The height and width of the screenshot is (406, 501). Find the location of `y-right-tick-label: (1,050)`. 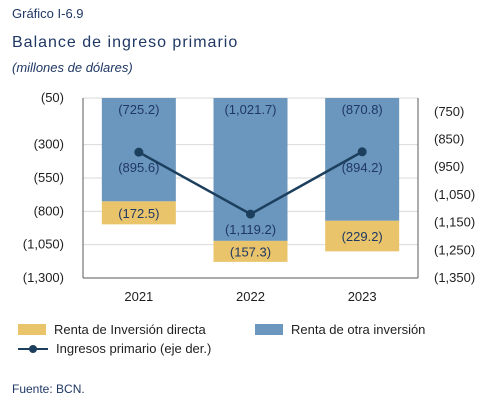

y-right-tick-label: (1,050) is located at coordinates (454, 194).